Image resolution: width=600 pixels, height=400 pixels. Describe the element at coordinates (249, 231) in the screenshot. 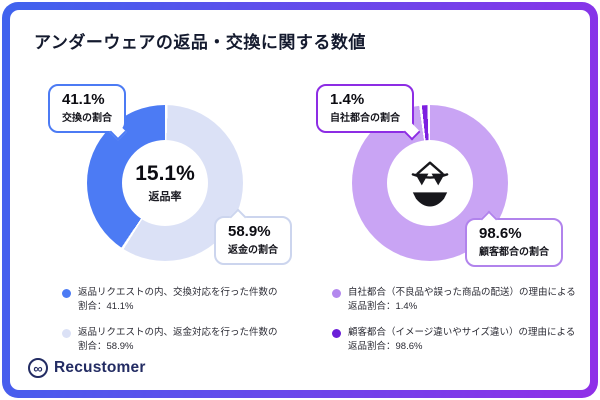

I see `callout-value: 58.9%` at that location.